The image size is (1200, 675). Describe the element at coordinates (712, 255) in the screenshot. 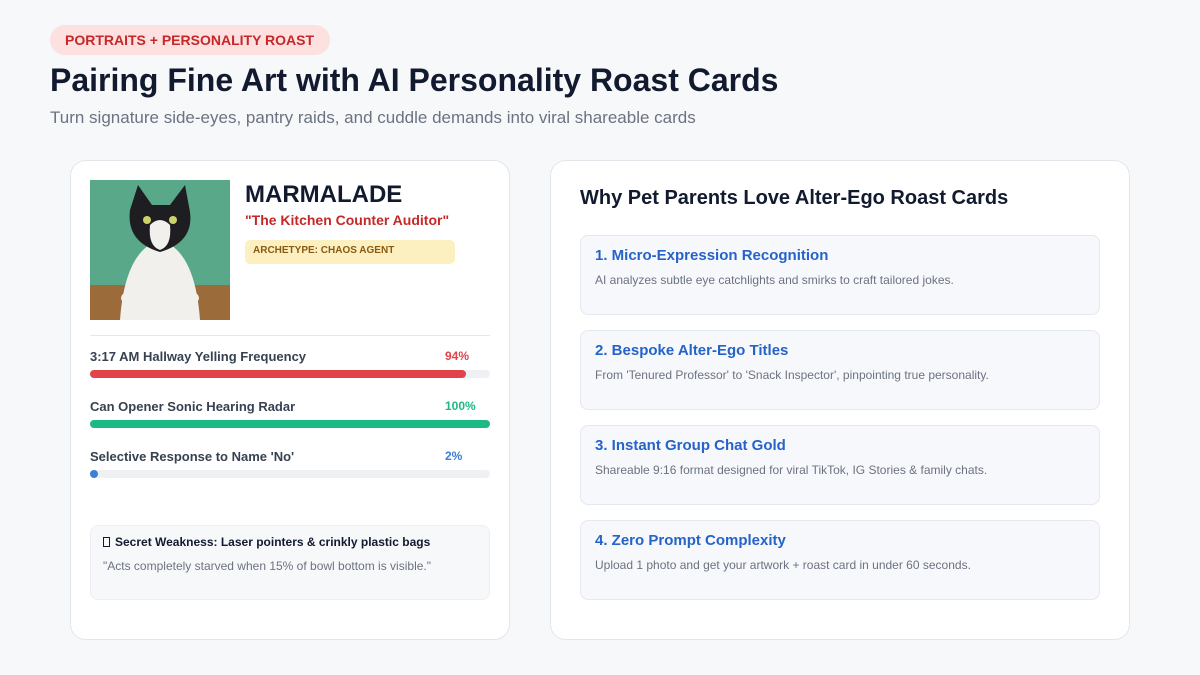

I see `benefit-title: 1. Micro-Expression Recognition` at that location.